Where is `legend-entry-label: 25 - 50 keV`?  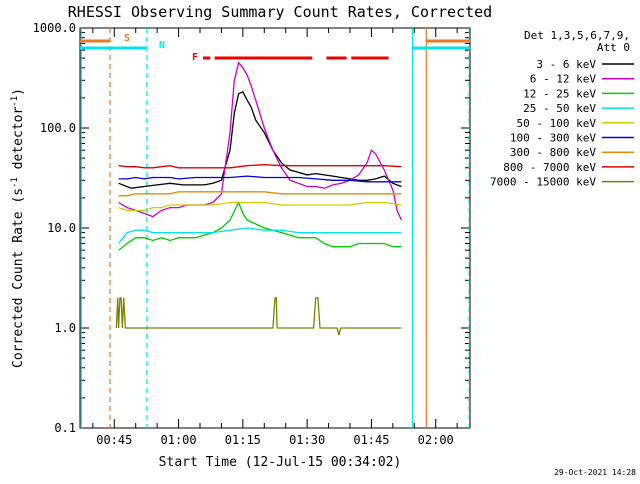 legend-entry-label: 25 - 50 keV is located at coordinates (559, 108).